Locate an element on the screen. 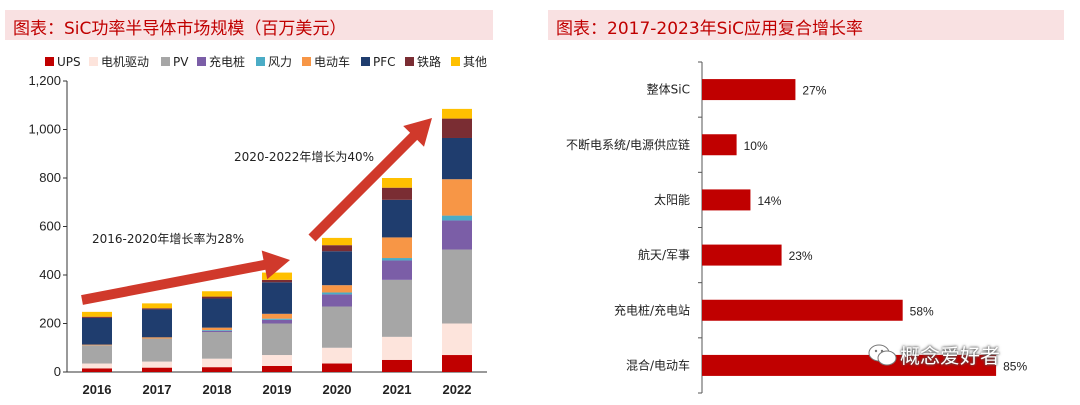  x-tick-label: 2021 is located at coordinates (397, 389).